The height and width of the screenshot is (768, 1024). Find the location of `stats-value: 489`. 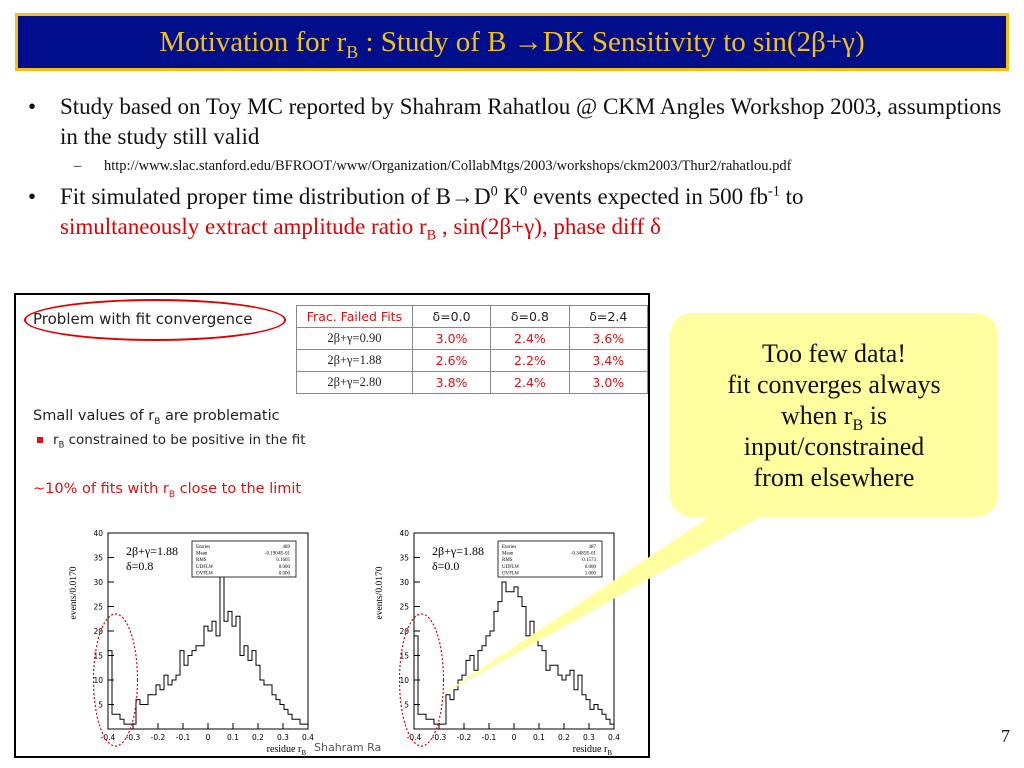

stats-value: 489 is located at coordinates (287, 547).